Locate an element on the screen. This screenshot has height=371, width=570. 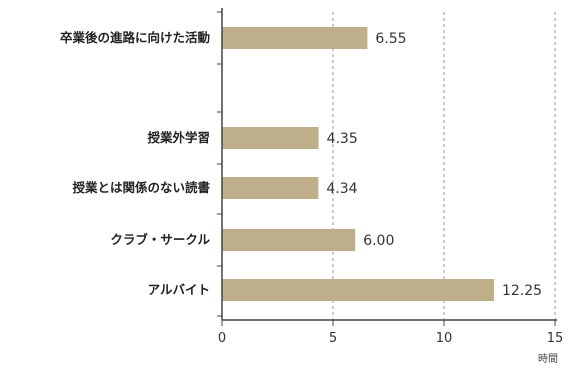
x-tick-label-5: 5 is located at coordinates (333, 338).